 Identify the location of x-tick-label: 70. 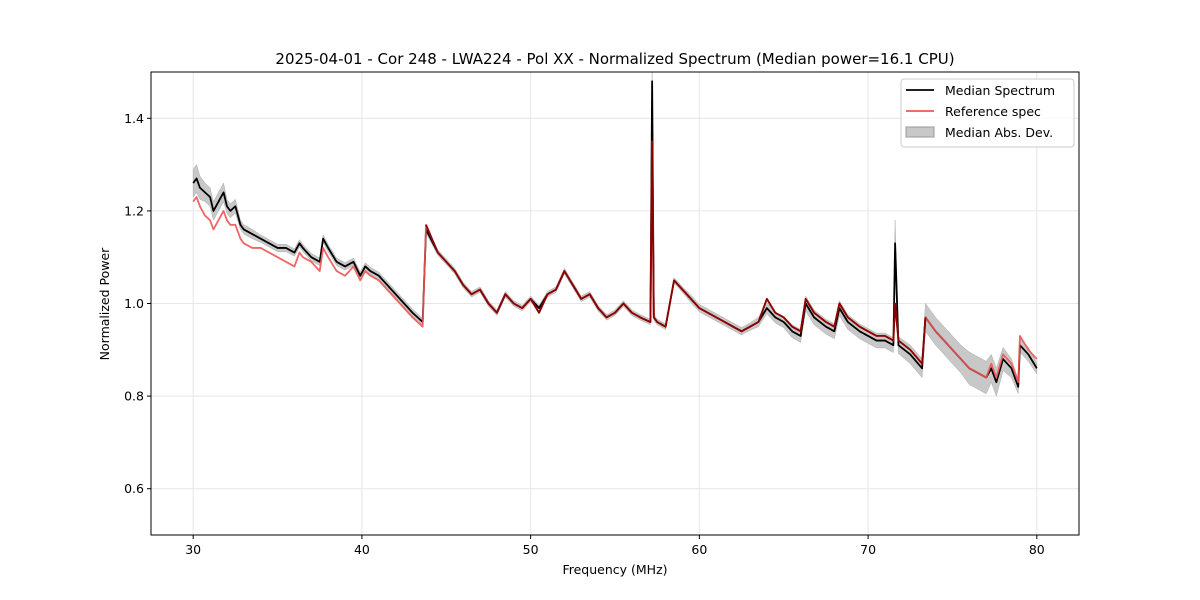
(868, 549).